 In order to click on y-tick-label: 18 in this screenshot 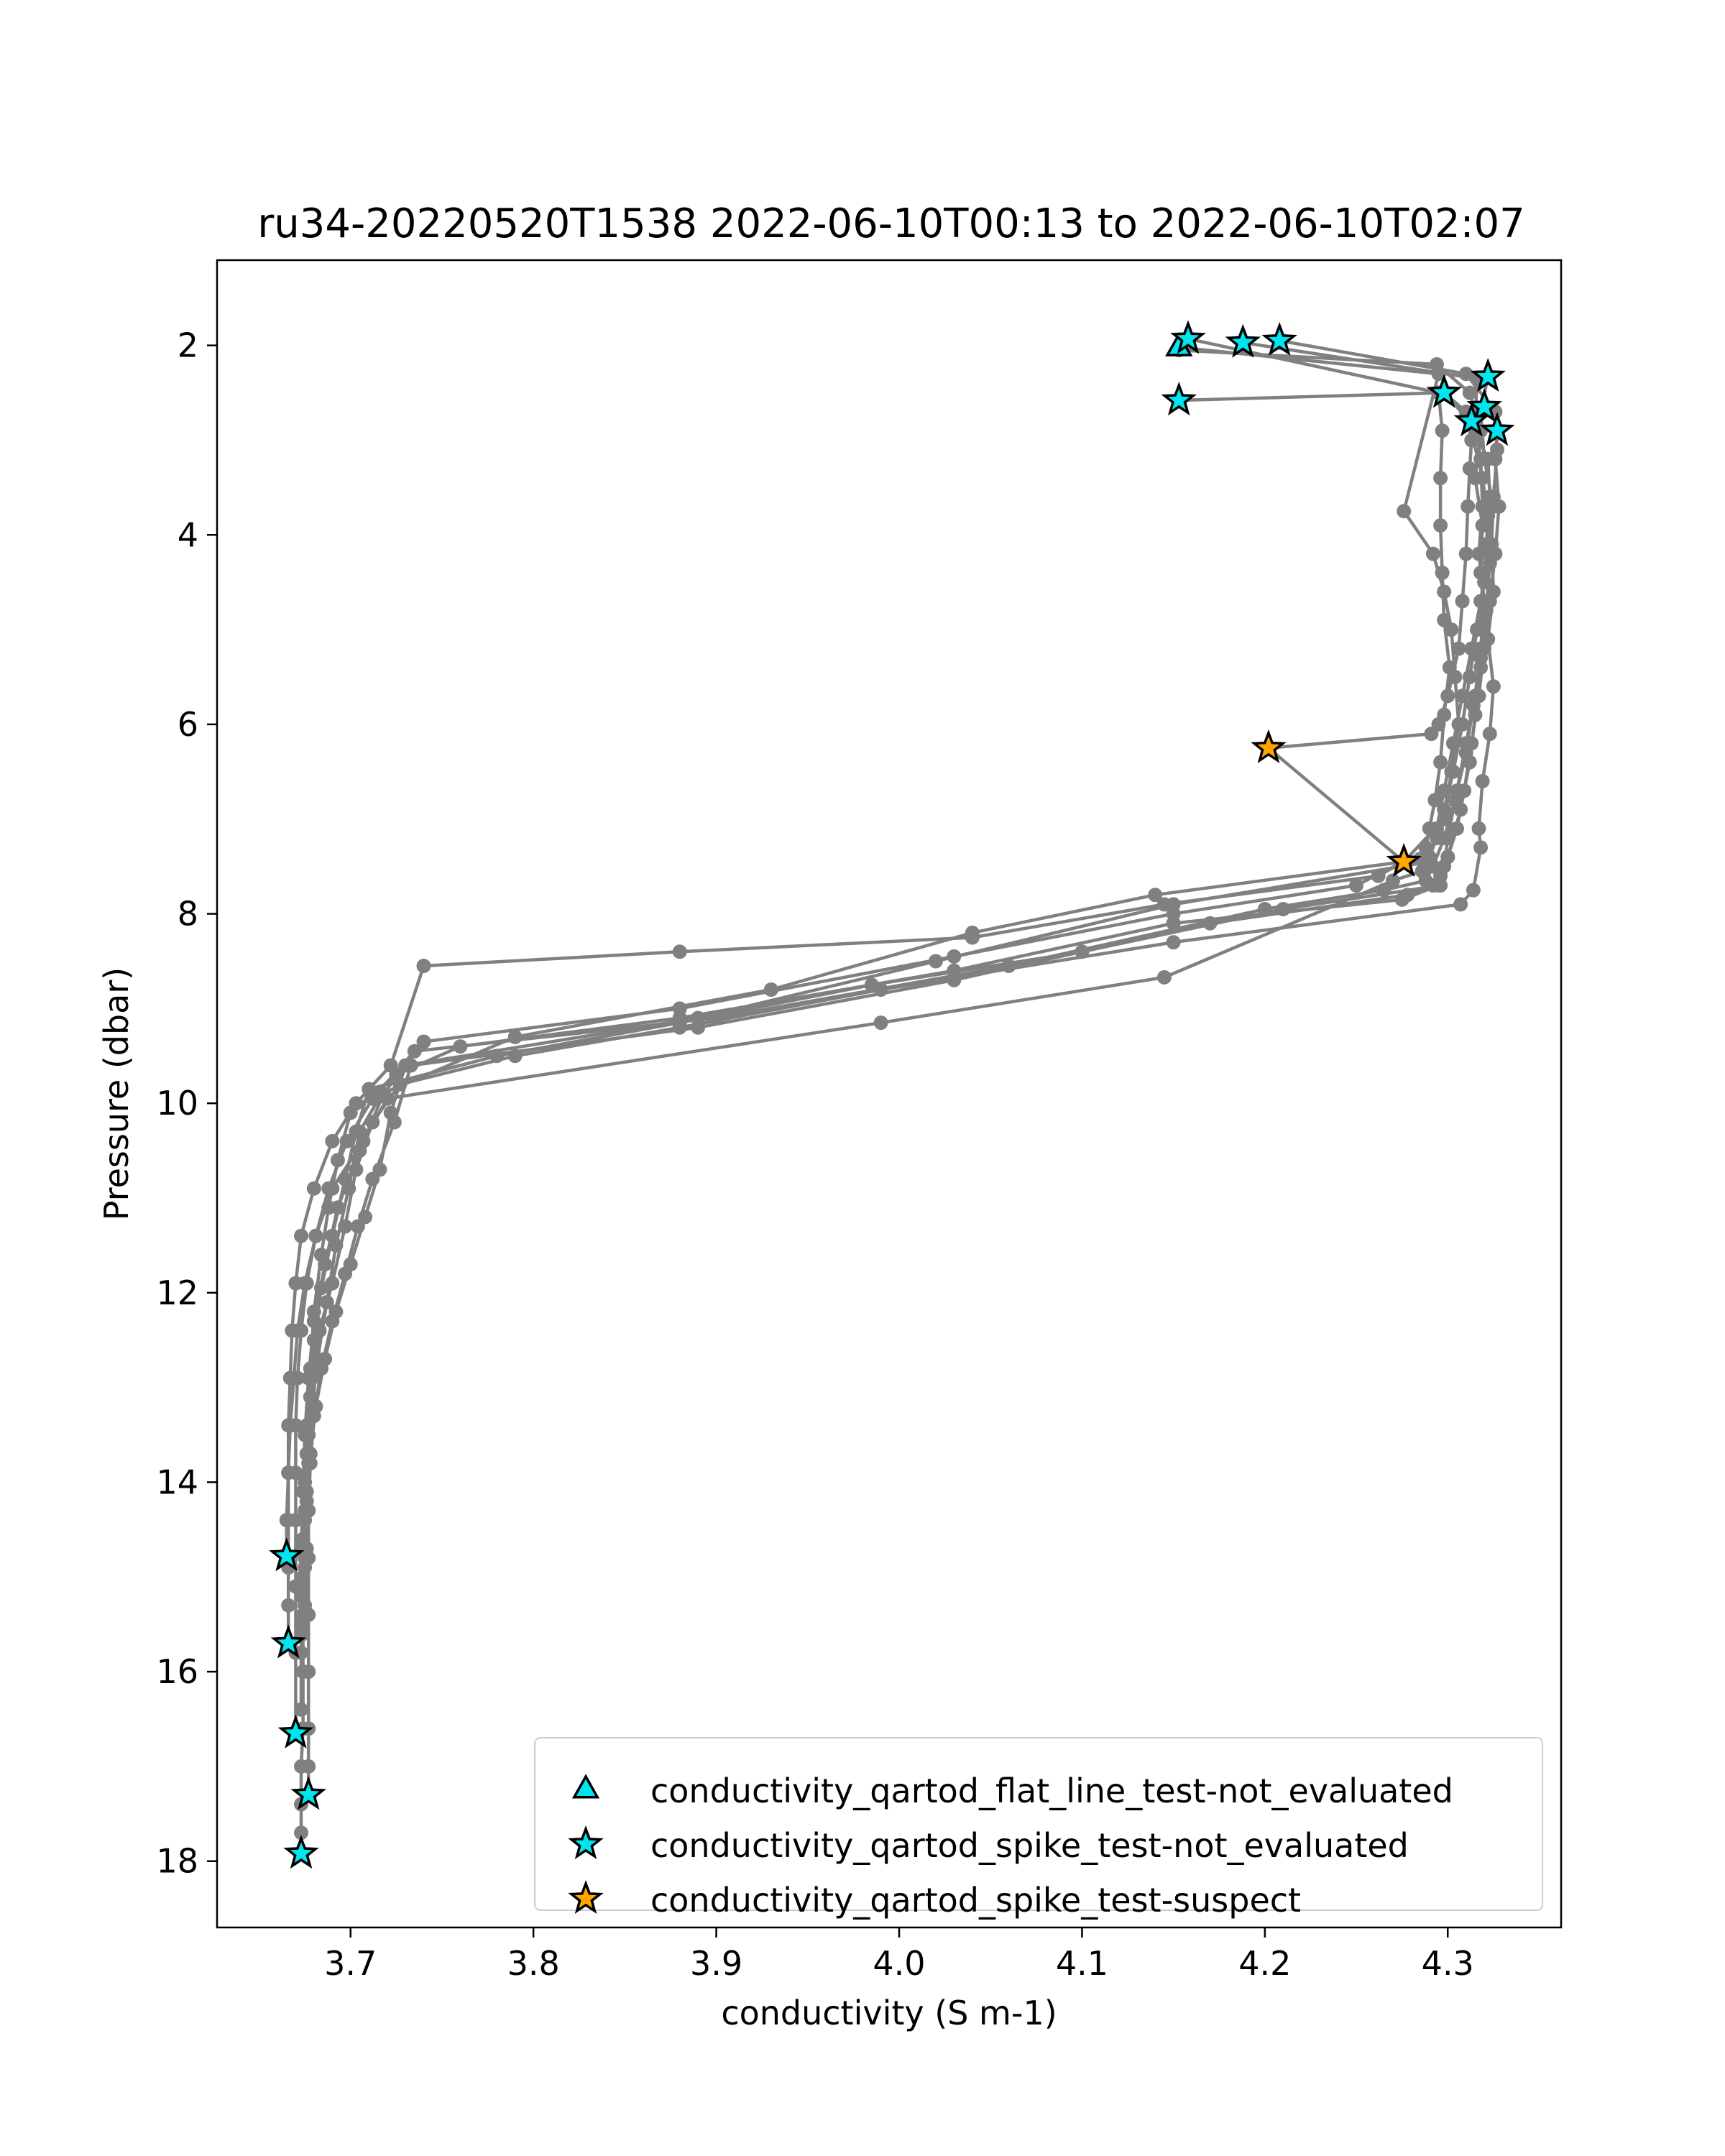, I will do `click(177, 1861)`.